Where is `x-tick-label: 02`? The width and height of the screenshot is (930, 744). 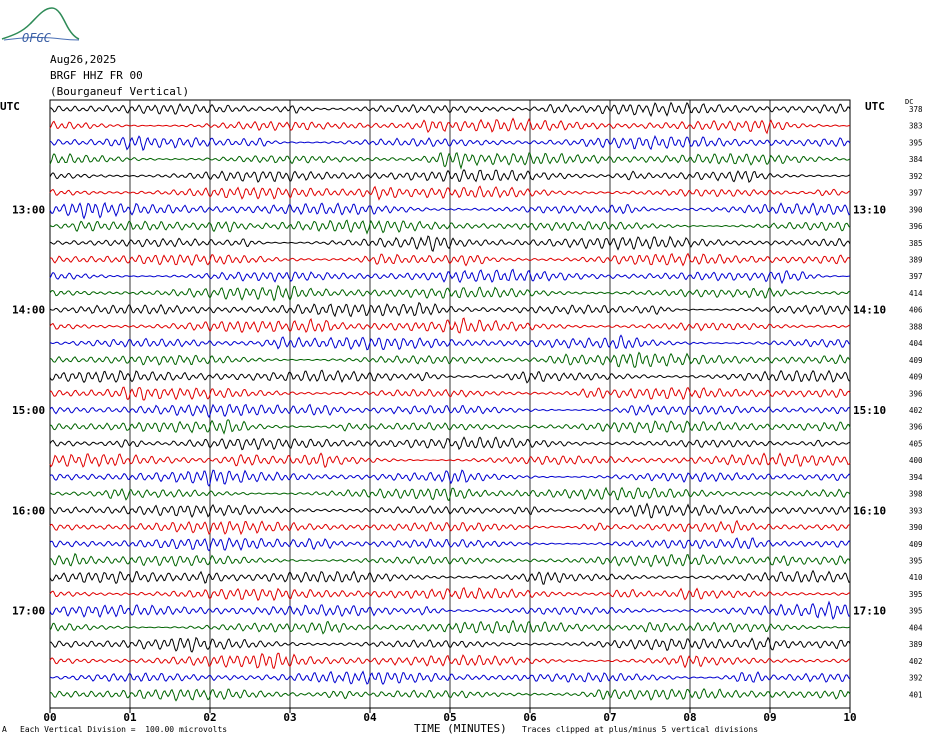
x-tick-label: 02 is located at coordinates (209, 717).